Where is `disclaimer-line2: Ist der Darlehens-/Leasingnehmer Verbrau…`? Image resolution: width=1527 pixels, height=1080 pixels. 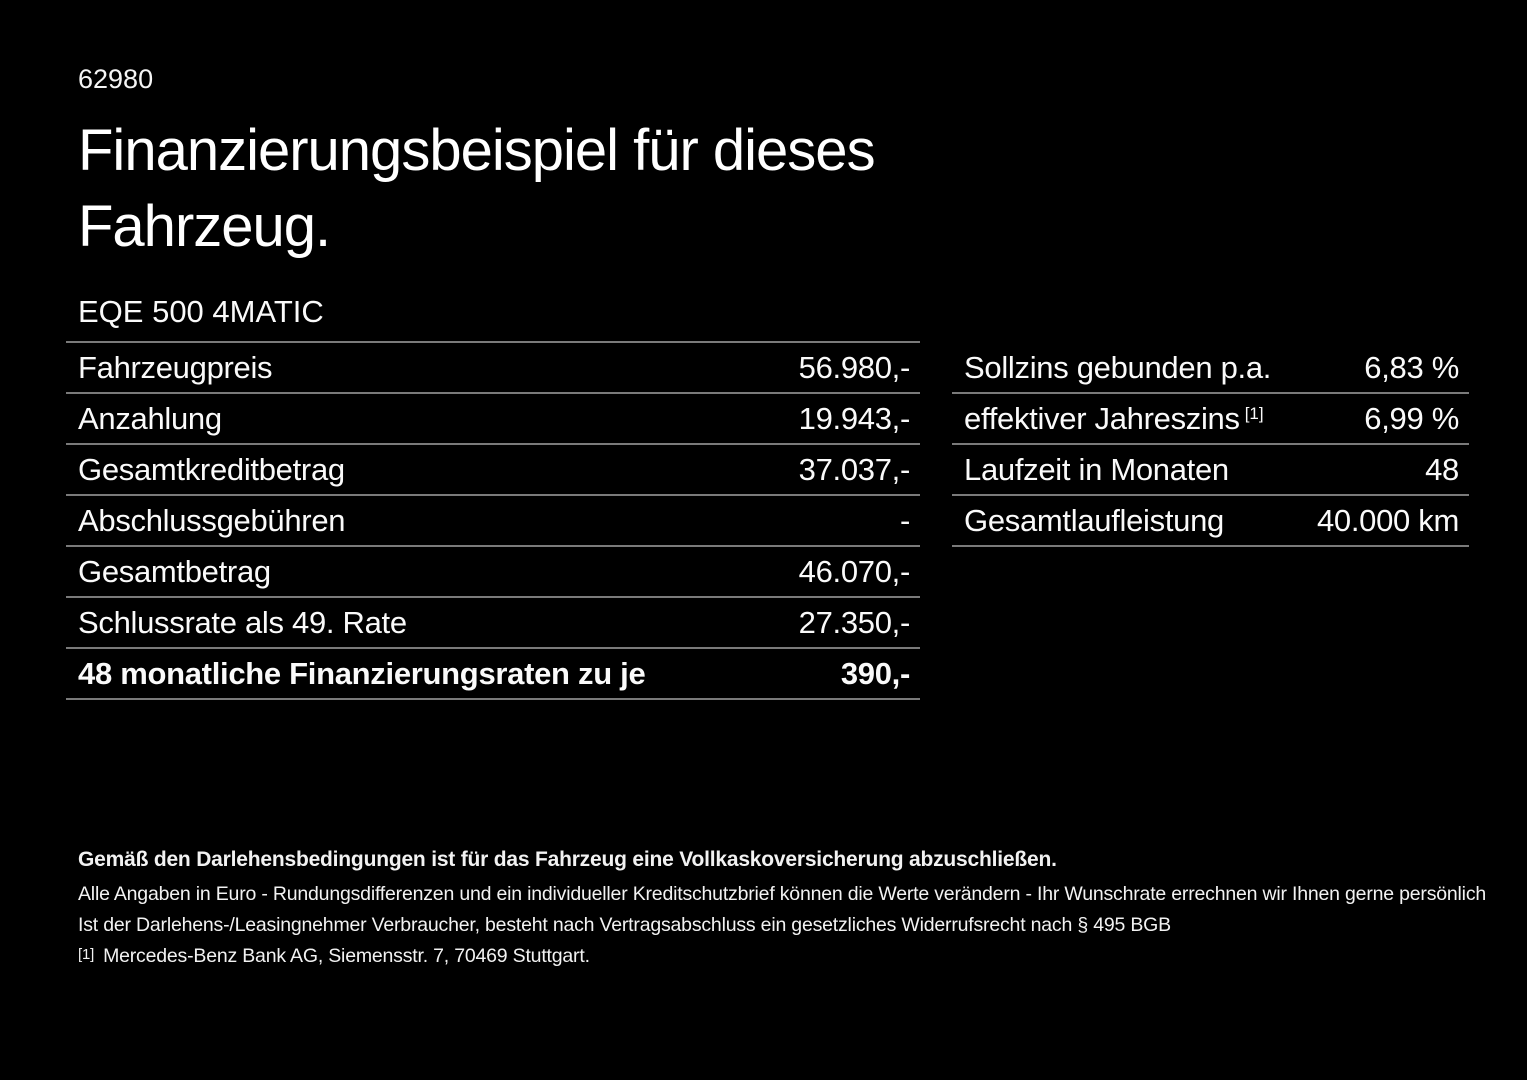
disclaimer-line2: Ist der Darlehens-/Leasingnehmer Verbrau… is located at coordinates (624, 925).